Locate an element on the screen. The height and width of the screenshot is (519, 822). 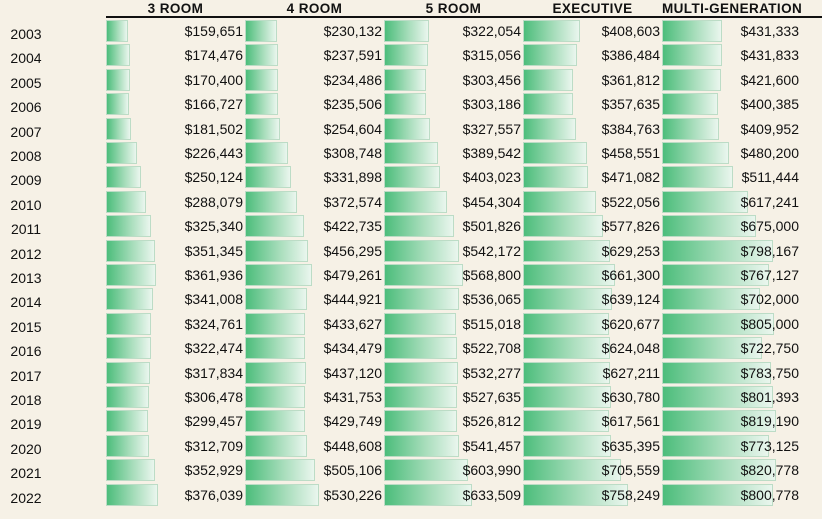
bar-multi-generation-2014 is located at coordinates (711, 299).